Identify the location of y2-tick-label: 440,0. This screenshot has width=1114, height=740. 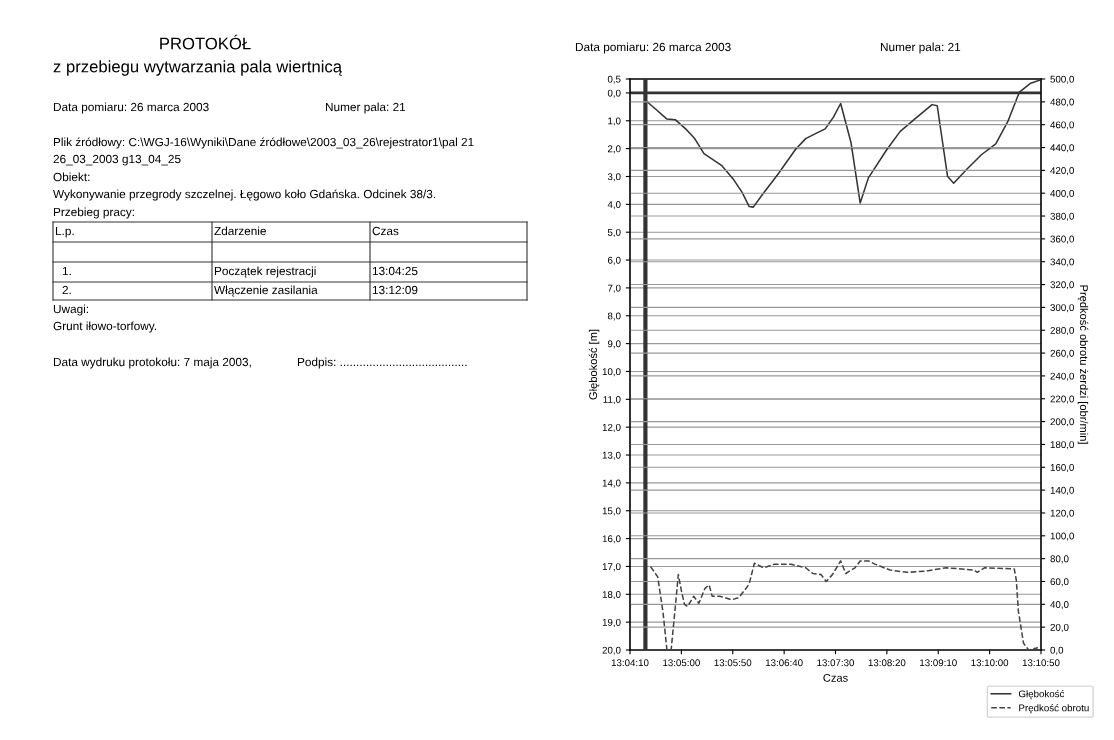
(1062, 148).